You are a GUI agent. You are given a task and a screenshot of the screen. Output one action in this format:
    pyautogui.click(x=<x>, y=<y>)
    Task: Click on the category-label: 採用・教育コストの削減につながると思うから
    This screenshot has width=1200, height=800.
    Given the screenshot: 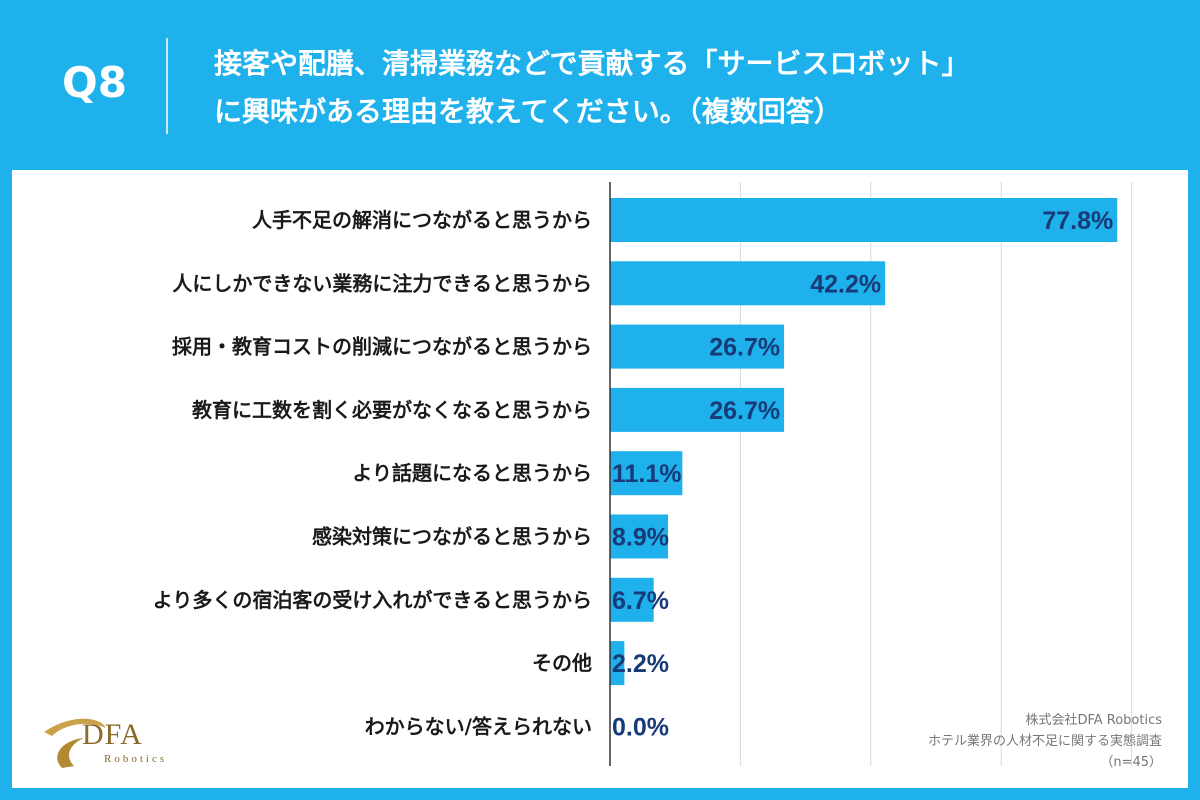 What is the action you would take?
    pyautogui.click(x=382, y=347)
    